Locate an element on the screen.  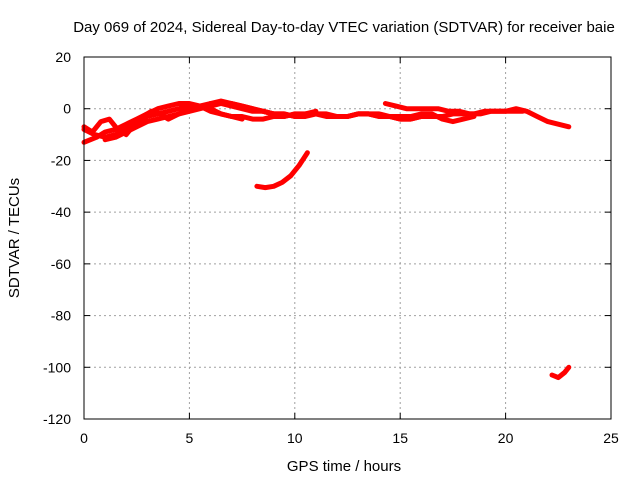
x-tick-label: 20 is located at coordinates (506, 438).